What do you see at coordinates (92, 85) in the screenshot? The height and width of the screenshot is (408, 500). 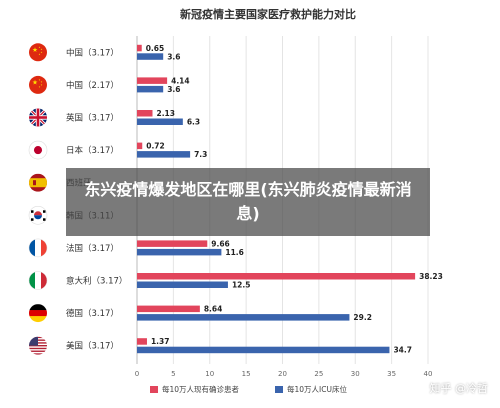 I see `category-label: 中国（2.17）` at bounding box center [92, 85].